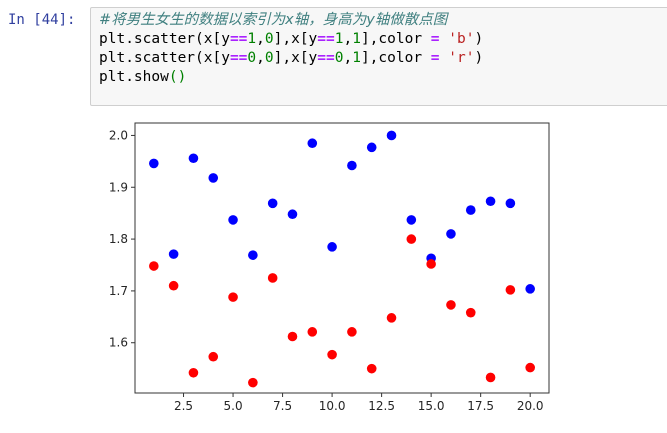 The width and height of the screenshot is (667, 433). Describe the element at coordinates (273, 20) in the screenshot. I see `code-comment: #将男生女生的数据以索引为x轴，身高为y轴做散点图` at that location.